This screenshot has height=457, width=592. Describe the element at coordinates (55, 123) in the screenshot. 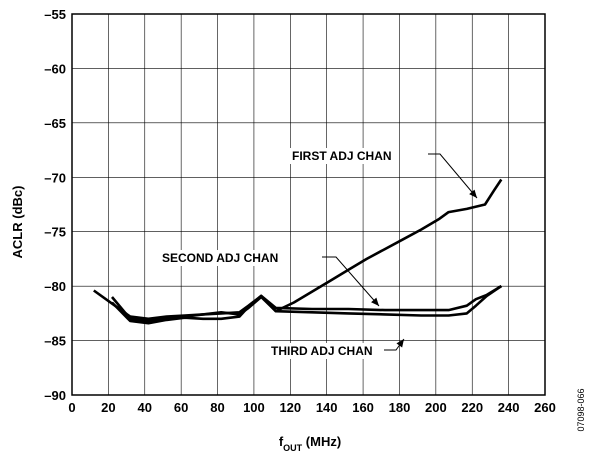

I see `y-tick-label: –65` at that location.